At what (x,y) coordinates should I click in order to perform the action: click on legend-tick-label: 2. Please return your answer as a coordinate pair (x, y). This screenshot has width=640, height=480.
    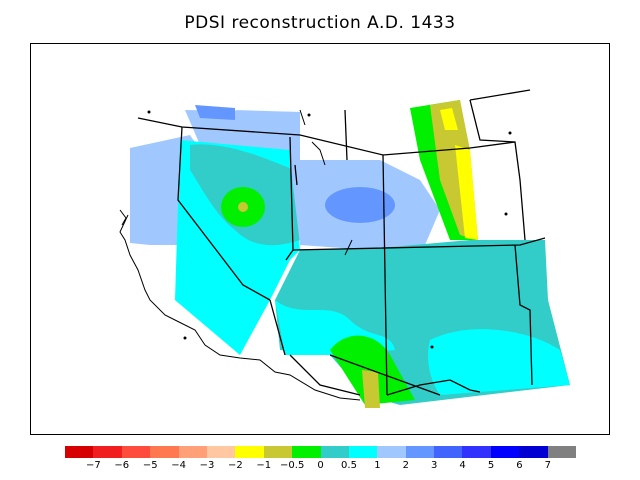
    Looking at the image, I should click on (405, 465).